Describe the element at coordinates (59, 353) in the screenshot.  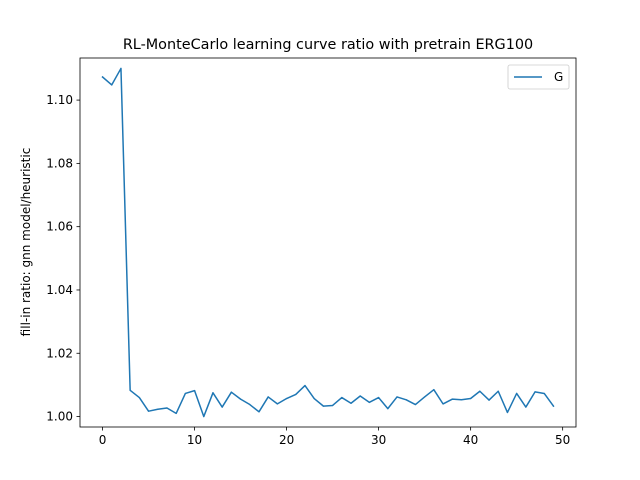
I see `y-tick-label: 1.02` at that location.